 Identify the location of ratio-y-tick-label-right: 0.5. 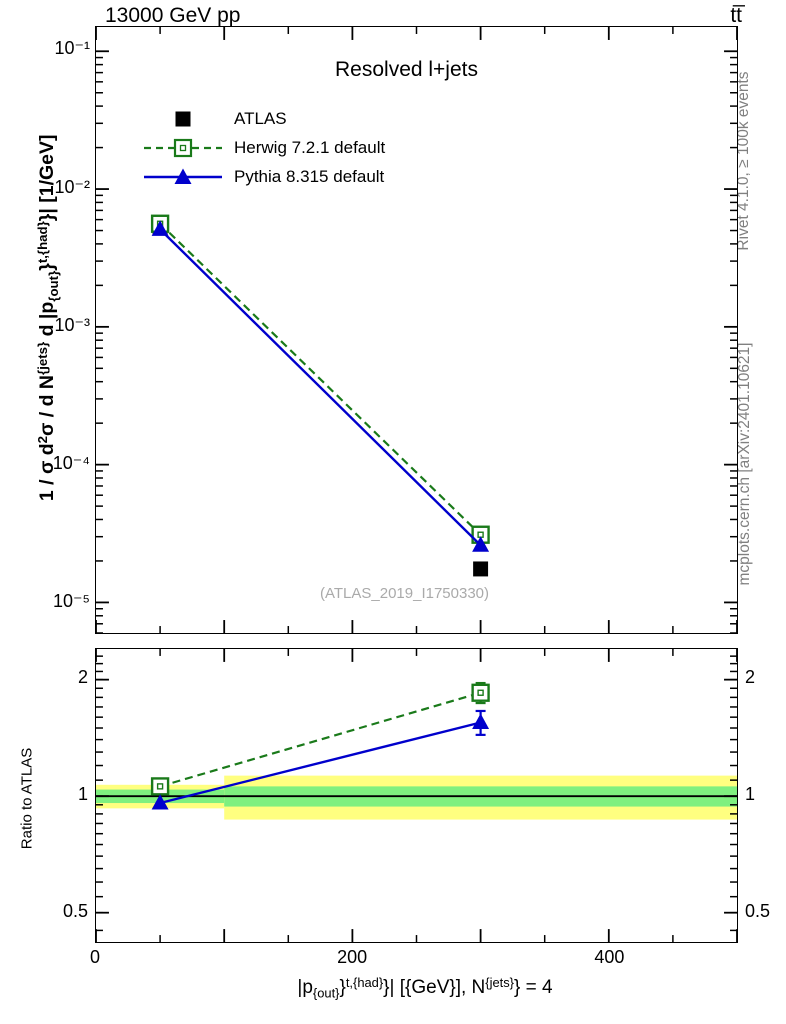
(758, 911).